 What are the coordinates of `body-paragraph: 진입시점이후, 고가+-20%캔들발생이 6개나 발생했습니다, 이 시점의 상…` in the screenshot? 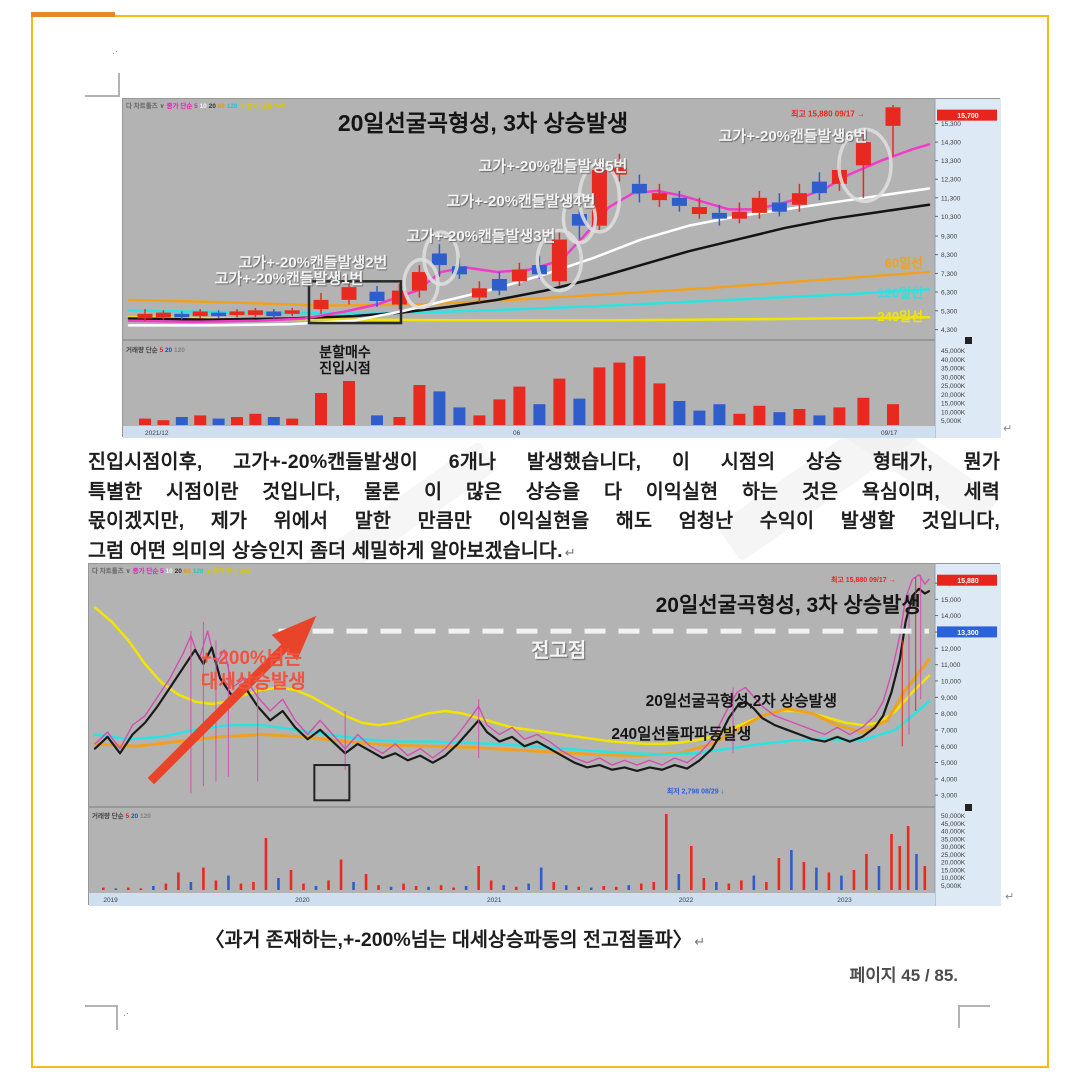 It's located at (544, 507).